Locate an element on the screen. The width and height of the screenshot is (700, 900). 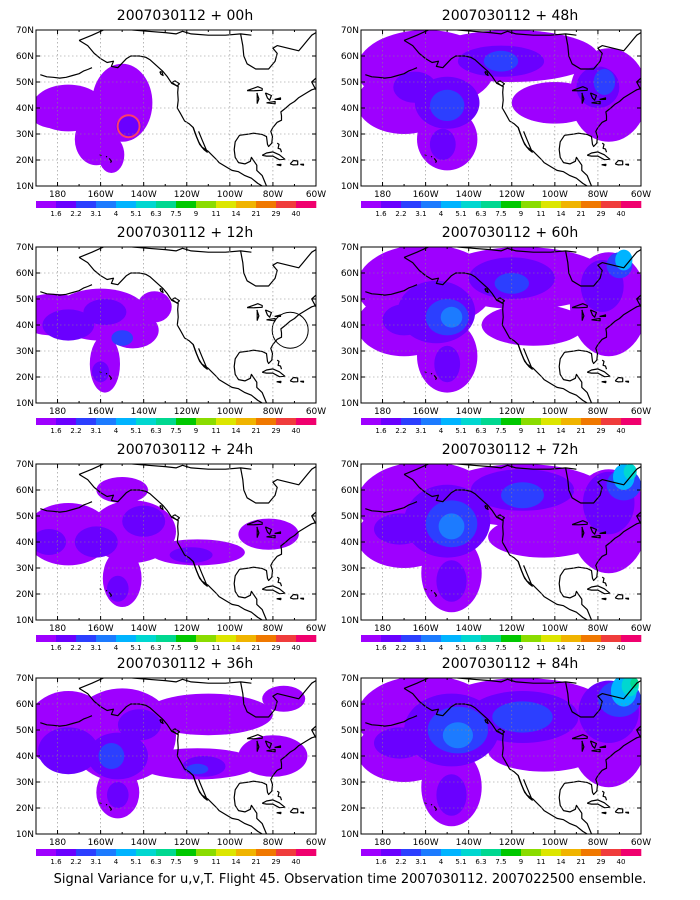
colorbar-label: 5.1 is located at coordinates (135, 214).